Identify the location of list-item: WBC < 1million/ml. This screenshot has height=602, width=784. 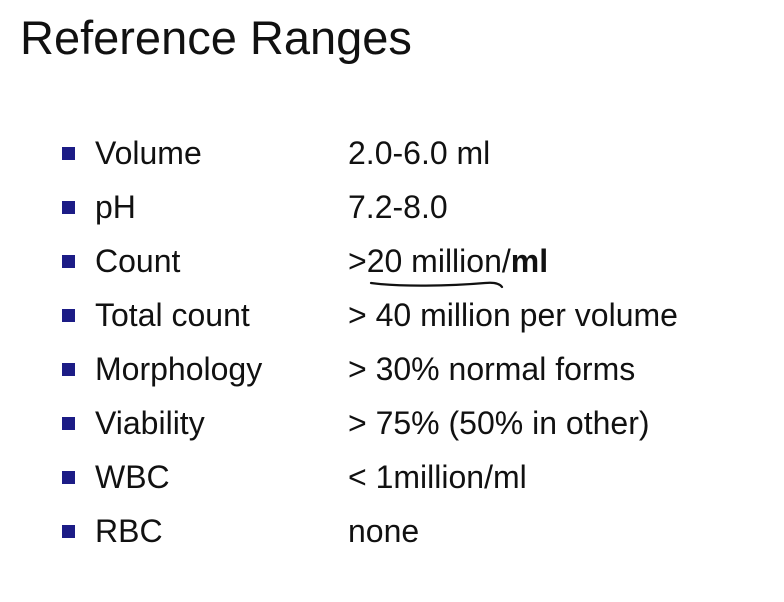
(392, 477).